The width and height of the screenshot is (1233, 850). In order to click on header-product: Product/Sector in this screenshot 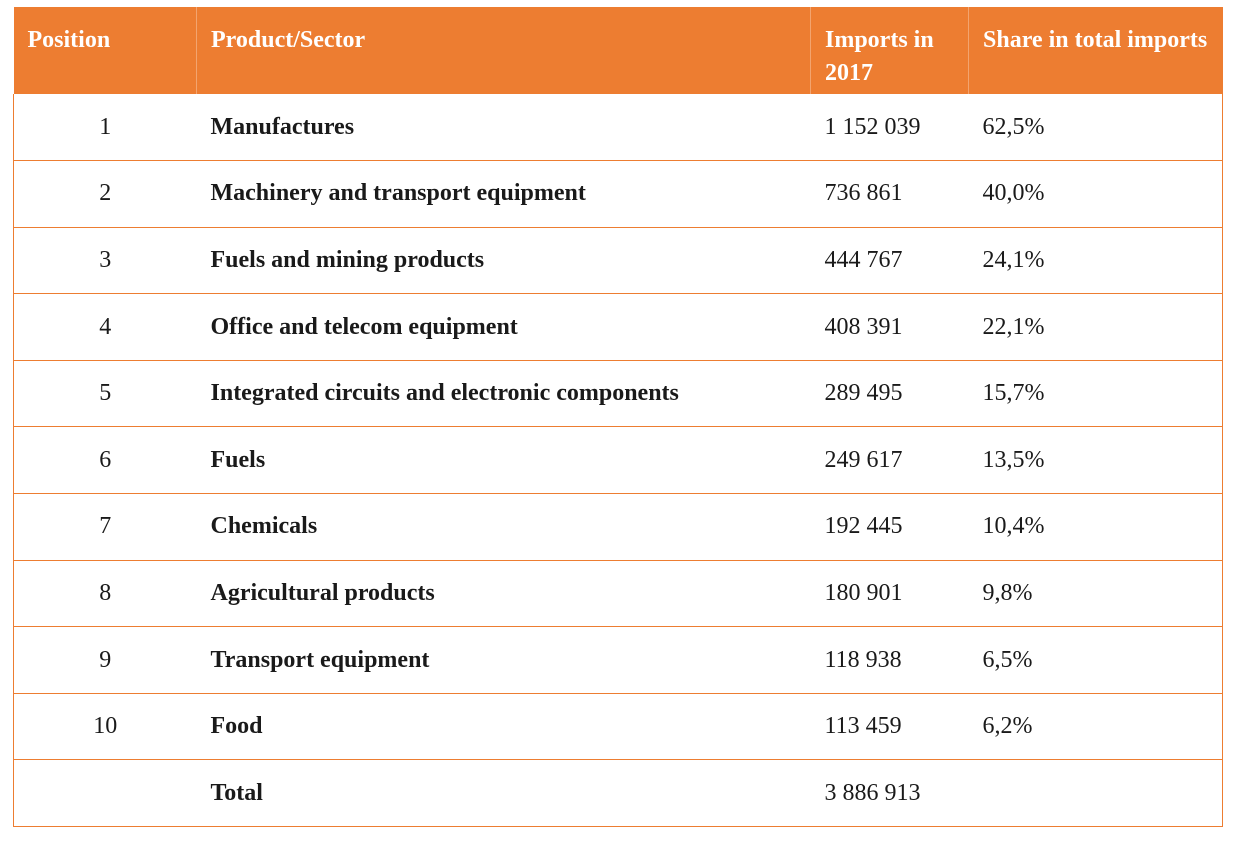, I will do `click(503, 50)`.